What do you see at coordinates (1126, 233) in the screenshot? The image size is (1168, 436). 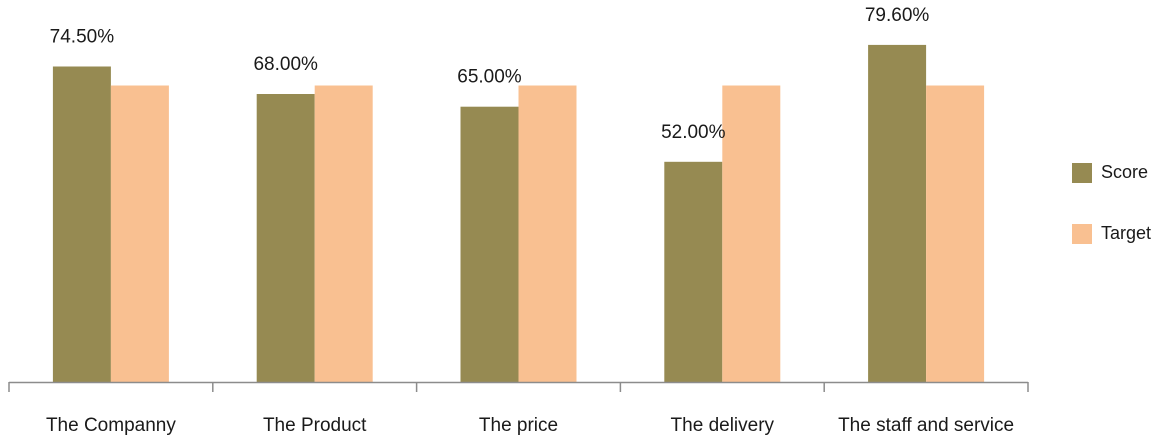 I see `legend-label-target: Target` at bounding box center [1126, 233].